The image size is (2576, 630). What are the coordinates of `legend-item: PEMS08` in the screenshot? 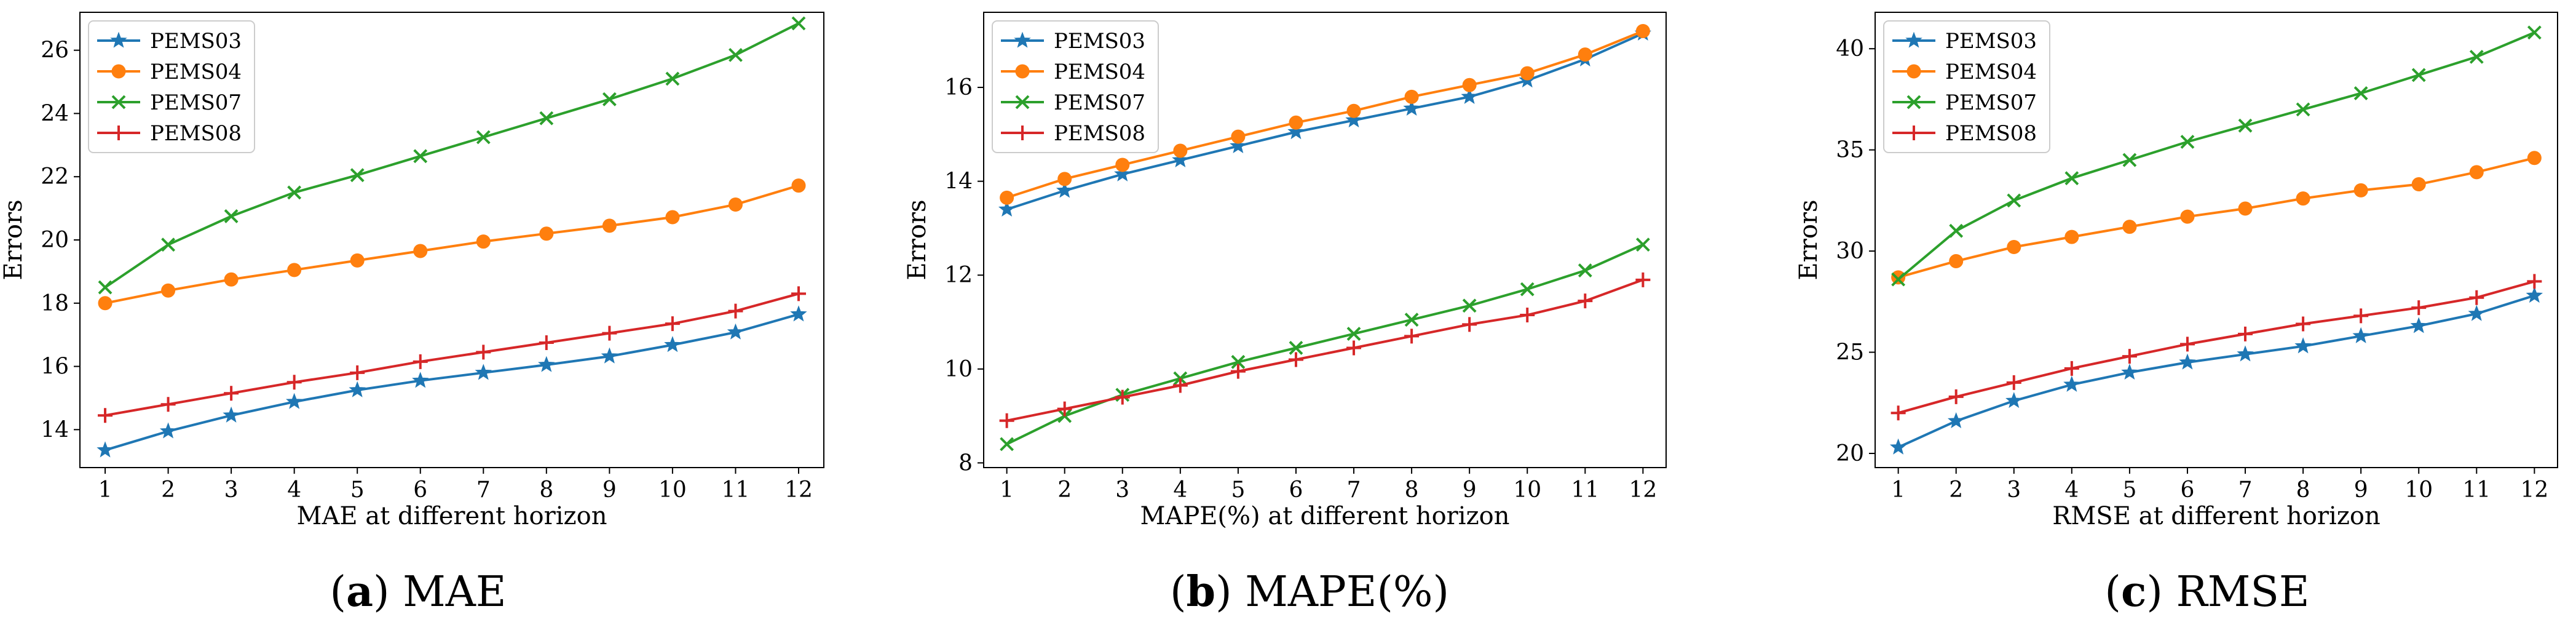 It's located at (169, 133).